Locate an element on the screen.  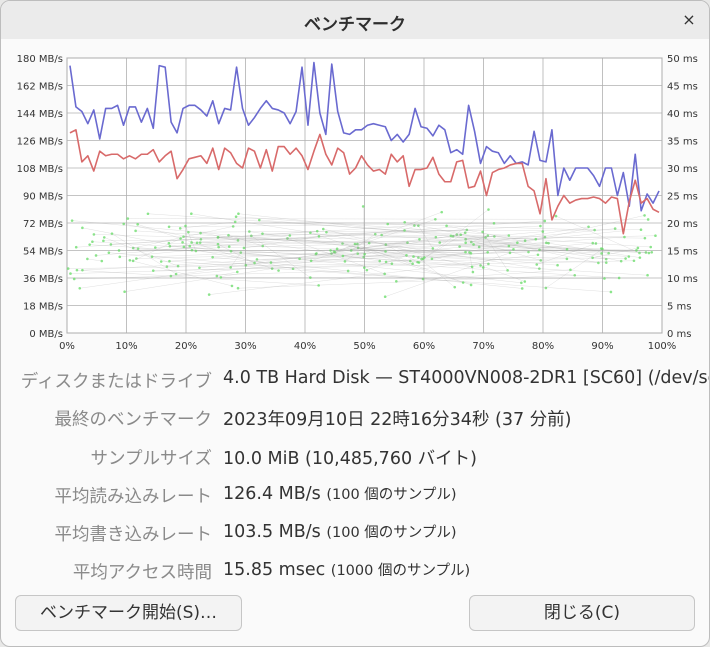
sample-size-row: サンプルサイズ 10.0 MiB (10,485,760 バイト) is located at coordinates (355, 457).